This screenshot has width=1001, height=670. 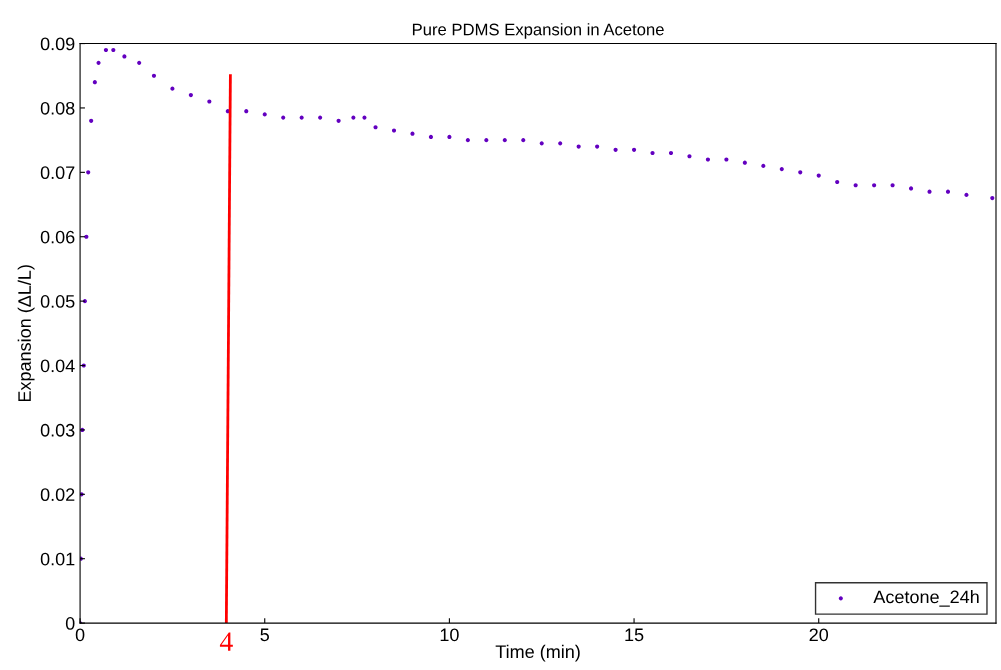 What do you see at coordinates (226, 641) in the screenshot?
I see `text: 4` at bounding box center [226, 641].